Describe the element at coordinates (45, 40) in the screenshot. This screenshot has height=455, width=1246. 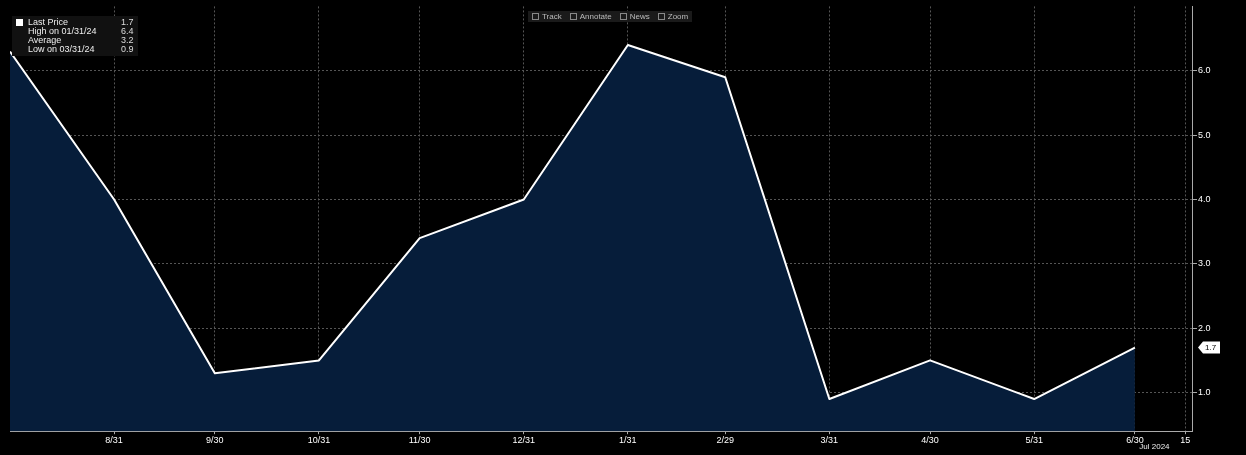
I see `annotation: Average` at that location.